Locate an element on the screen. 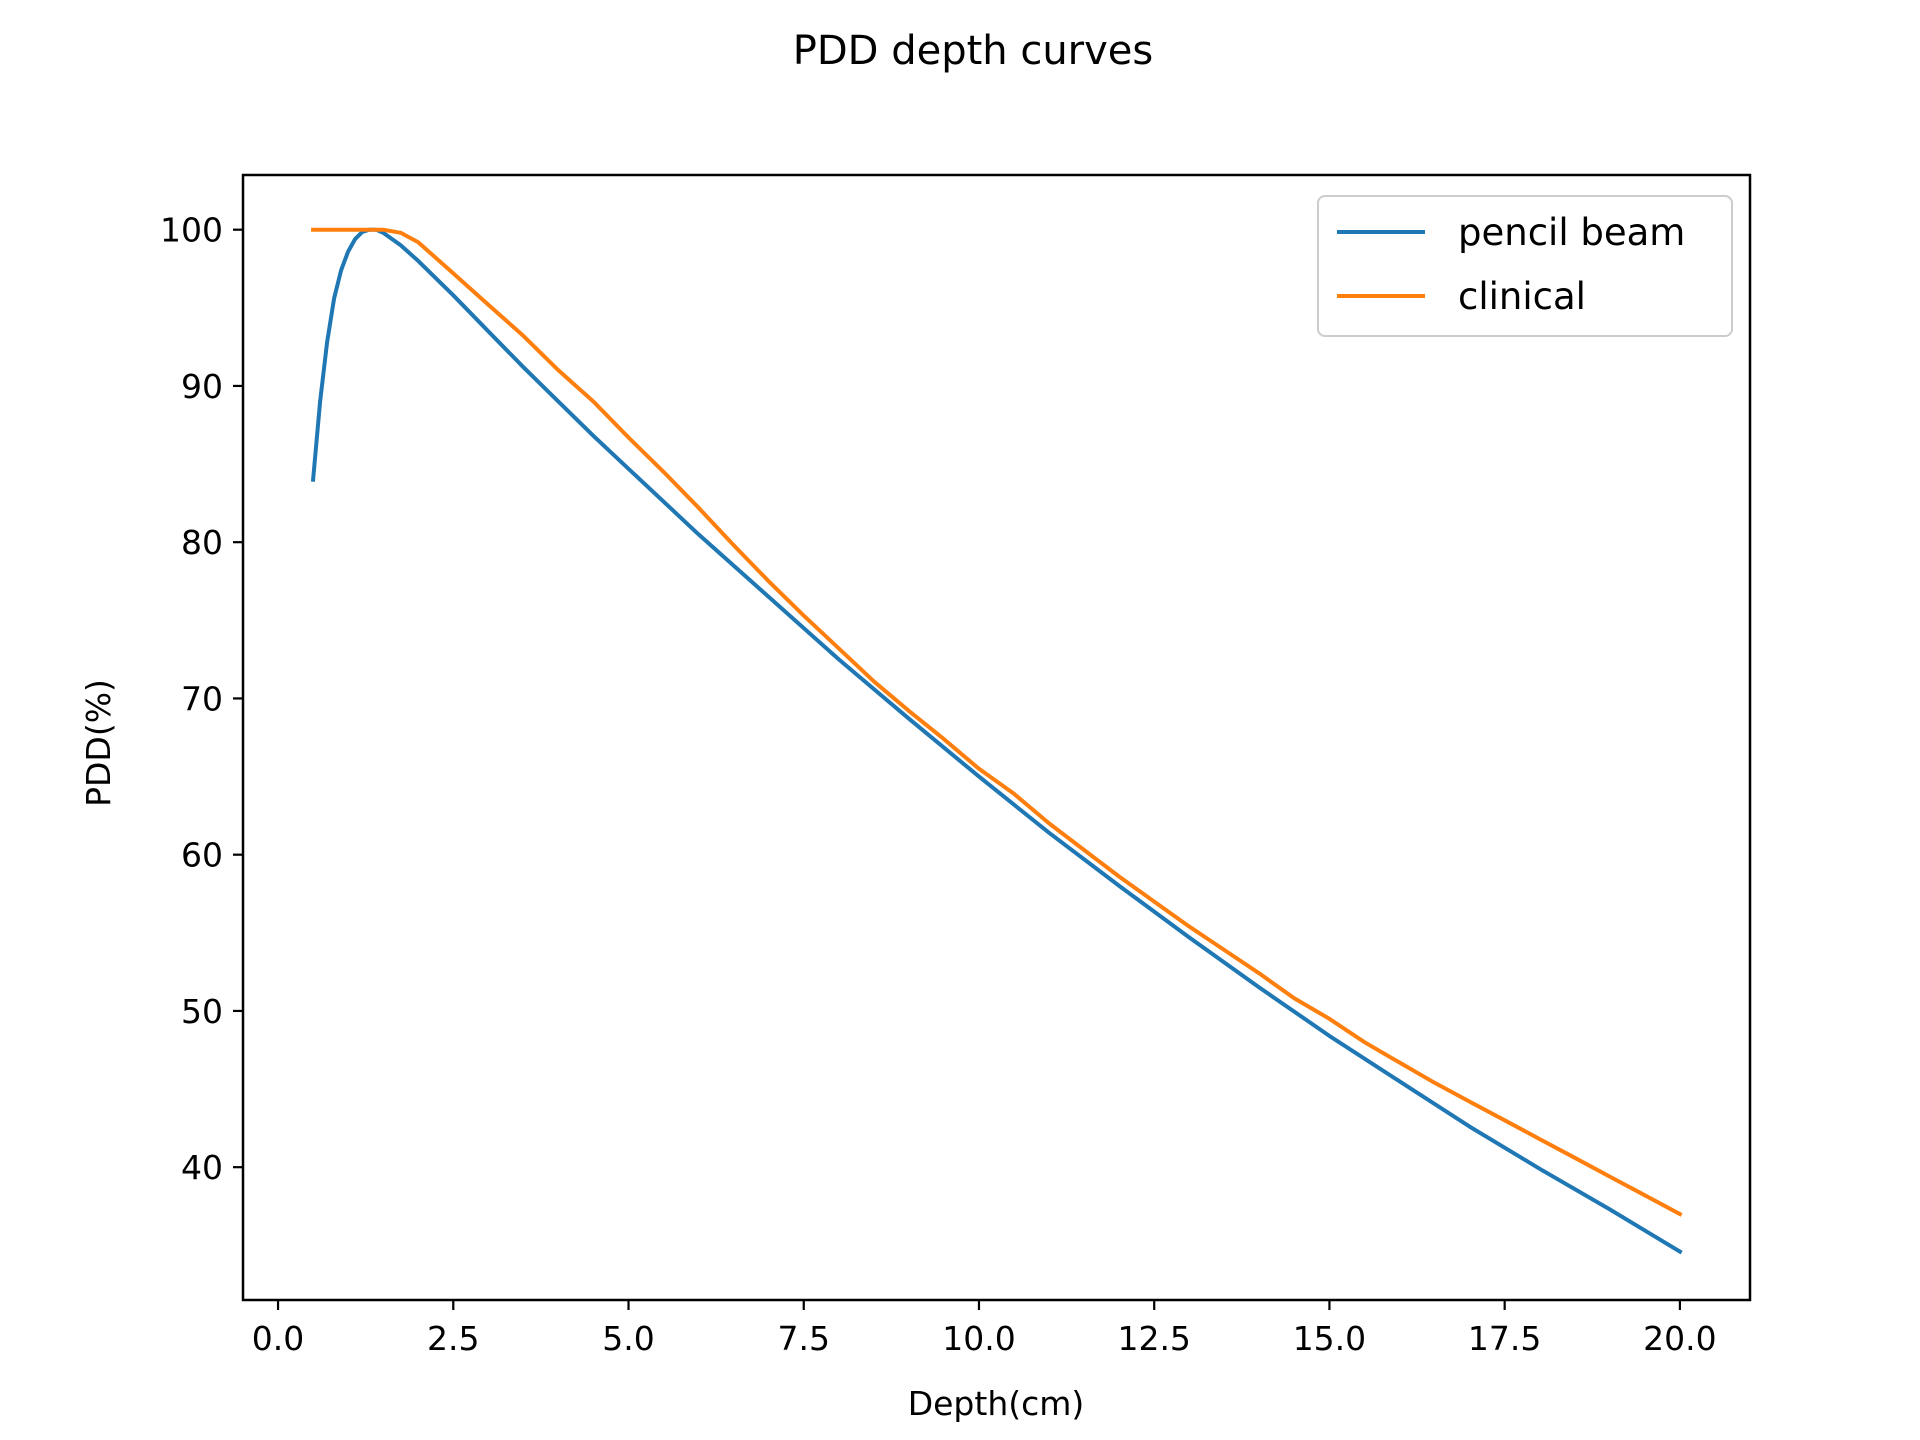 This screenshot has height=1440, width=1920. legend: pencil beam clinical is located at coordinates (1525, 266).